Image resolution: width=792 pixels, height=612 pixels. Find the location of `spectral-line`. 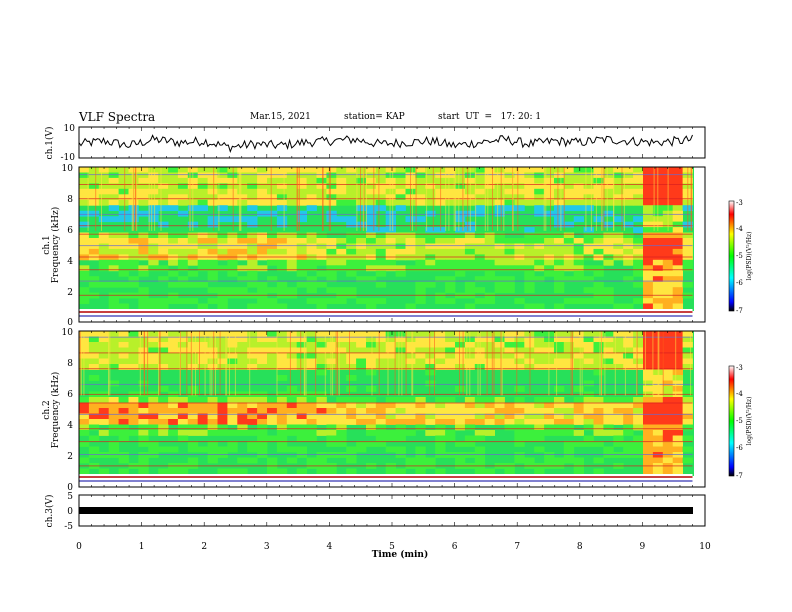

spectral-line is located at coordinates (386, 184).